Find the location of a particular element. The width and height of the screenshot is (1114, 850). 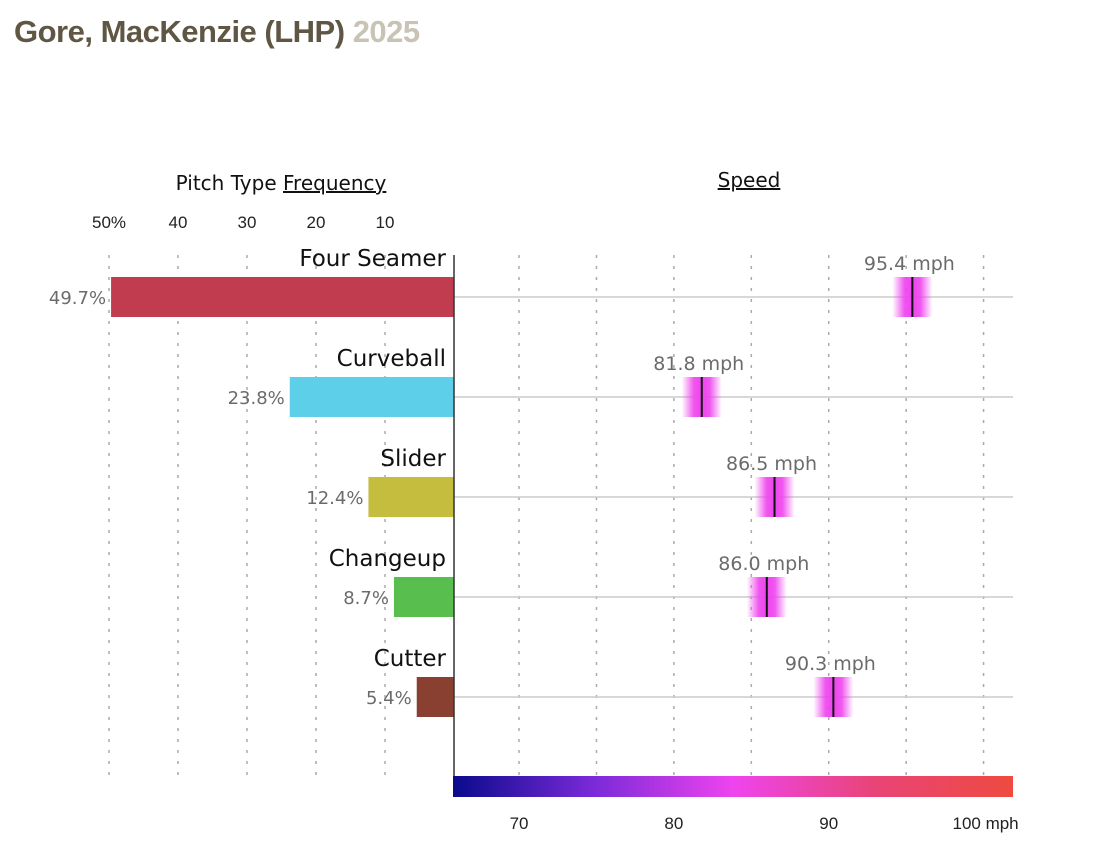

frequency-value-label: 49.7% is located at coordinates (77, 298).